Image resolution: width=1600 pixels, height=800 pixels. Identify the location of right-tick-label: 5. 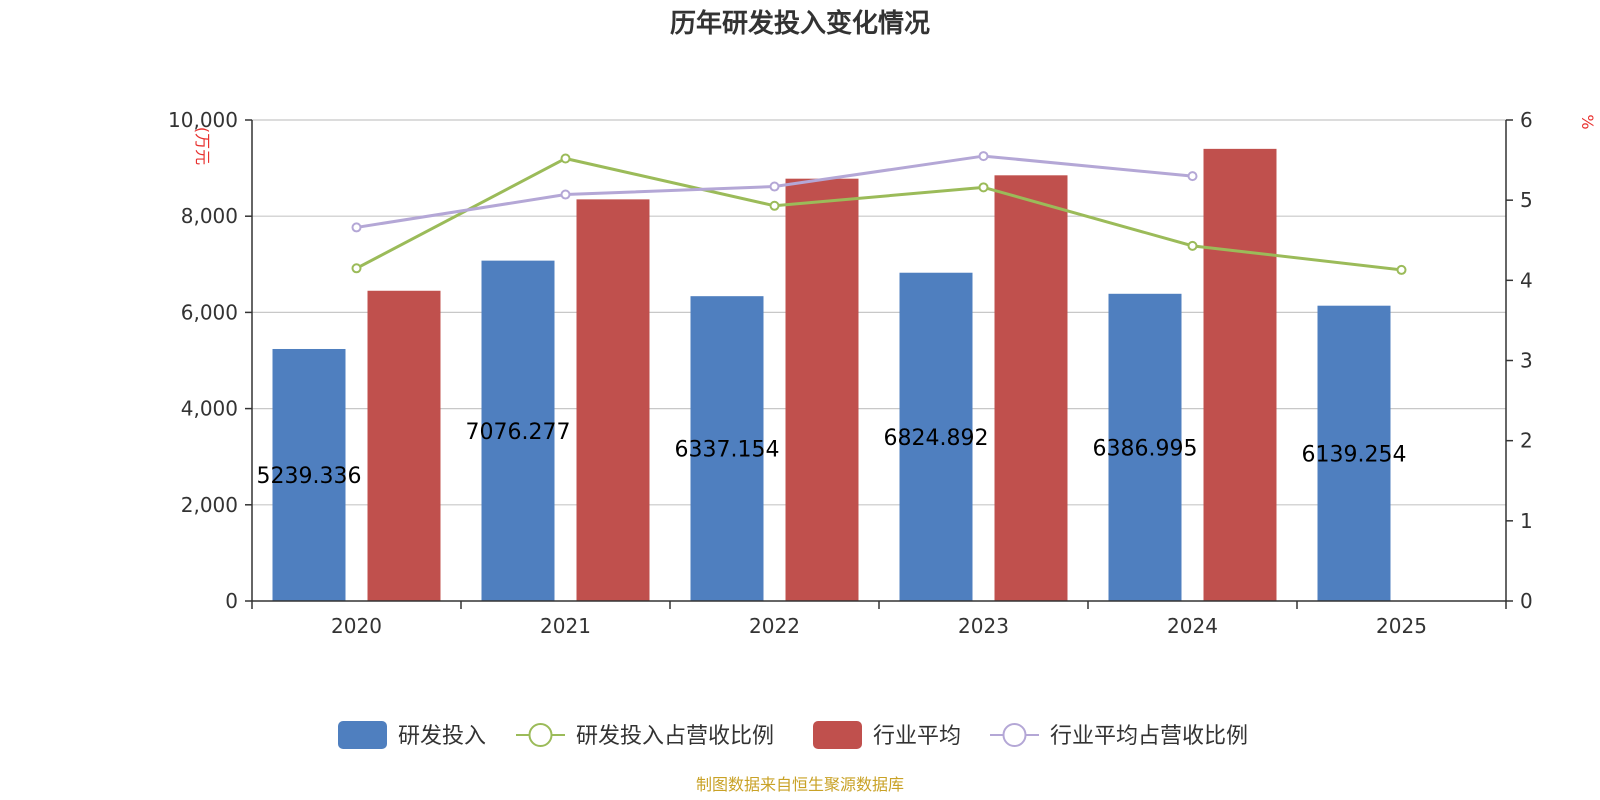
(1526, 200).